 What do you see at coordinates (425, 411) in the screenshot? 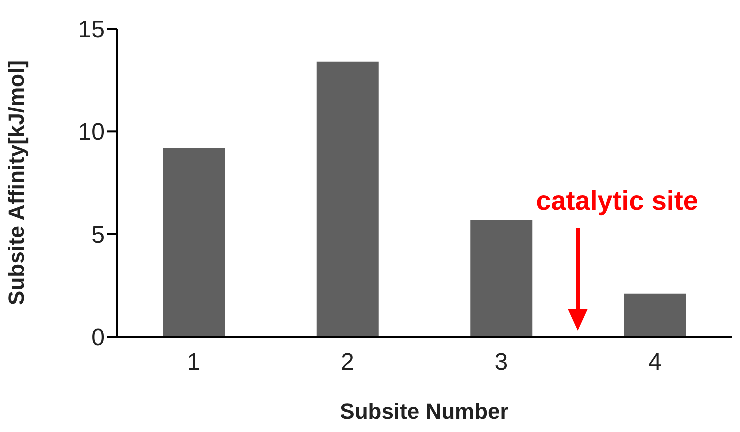
I see `x-axis-title: Subsite Number` at bounding box center [425, 411].